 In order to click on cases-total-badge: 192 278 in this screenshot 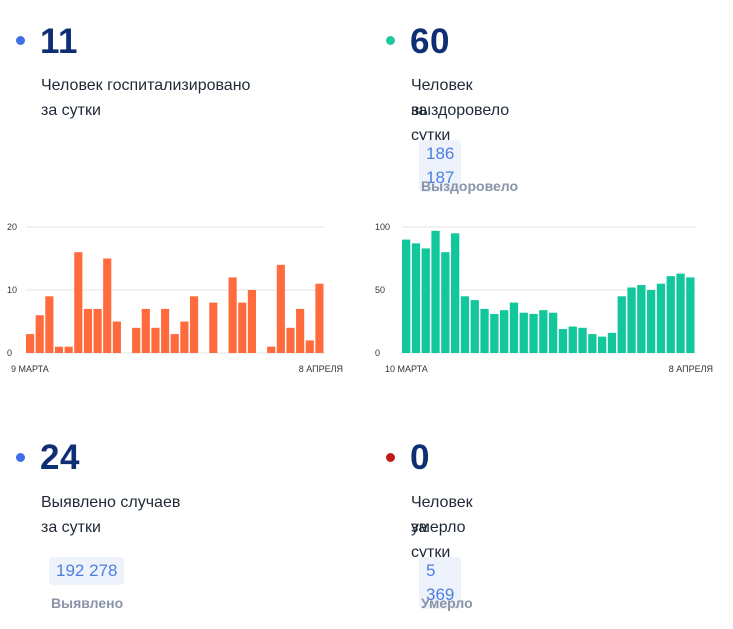, I will do `click(87, 571)`.